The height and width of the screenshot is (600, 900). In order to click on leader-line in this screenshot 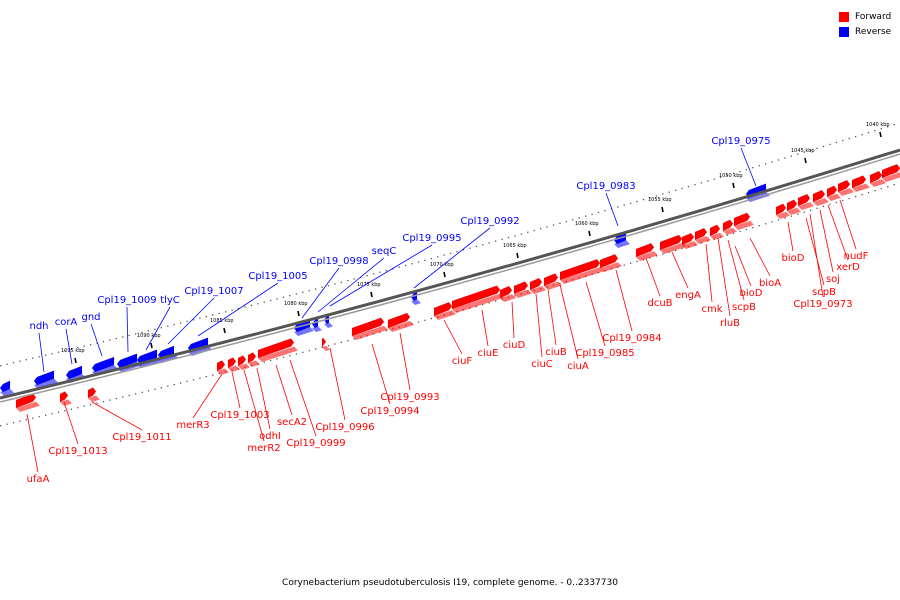, I will do `click(127, 329)`.